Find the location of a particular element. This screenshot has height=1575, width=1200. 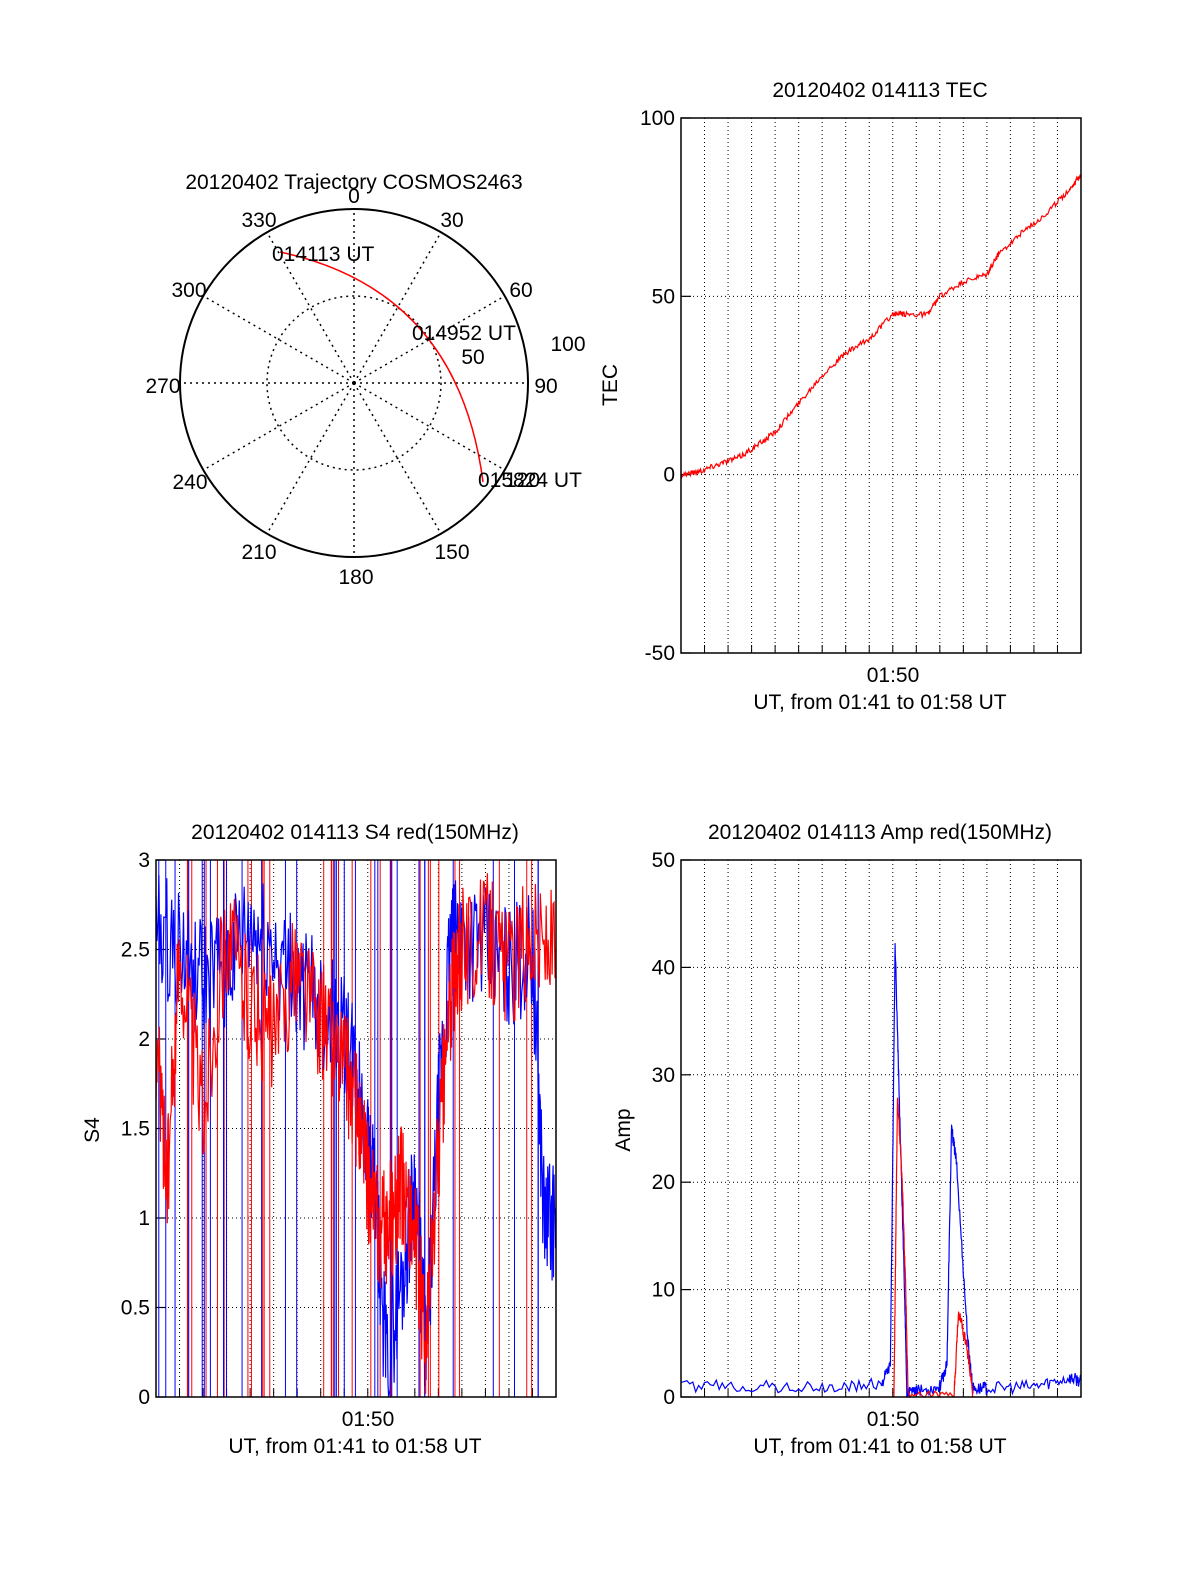

amp-x-axis-label: UT, from 01:41 to 01:58 UT is located at coordinates (879, 1446).